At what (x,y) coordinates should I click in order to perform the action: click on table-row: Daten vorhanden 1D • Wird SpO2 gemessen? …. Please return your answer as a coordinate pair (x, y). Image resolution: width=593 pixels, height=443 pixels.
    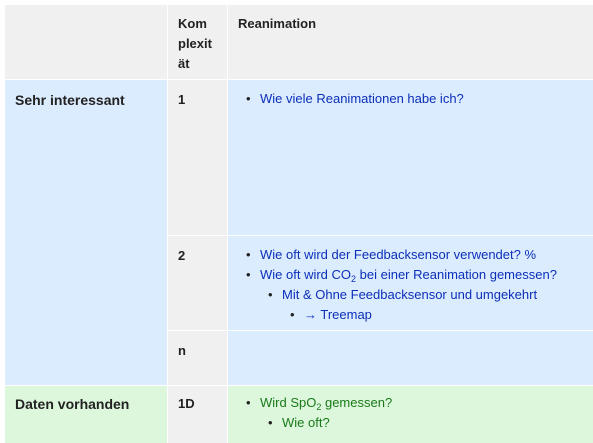
    Looking at the image, I should click on (298, 414).